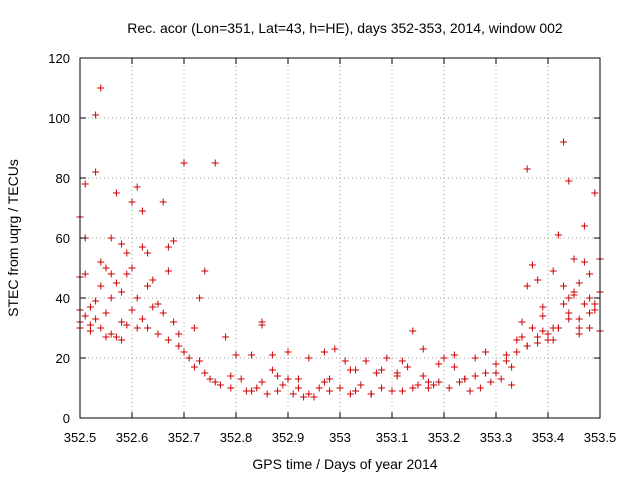 The image size is (640, 480). I want to click on x-tick-label: 352.9, so click(288, 437).